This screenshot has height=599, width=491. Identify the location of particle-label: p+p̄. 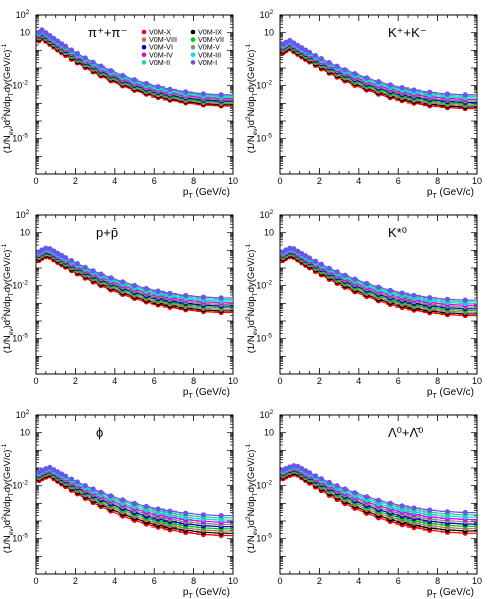
(107, 232).